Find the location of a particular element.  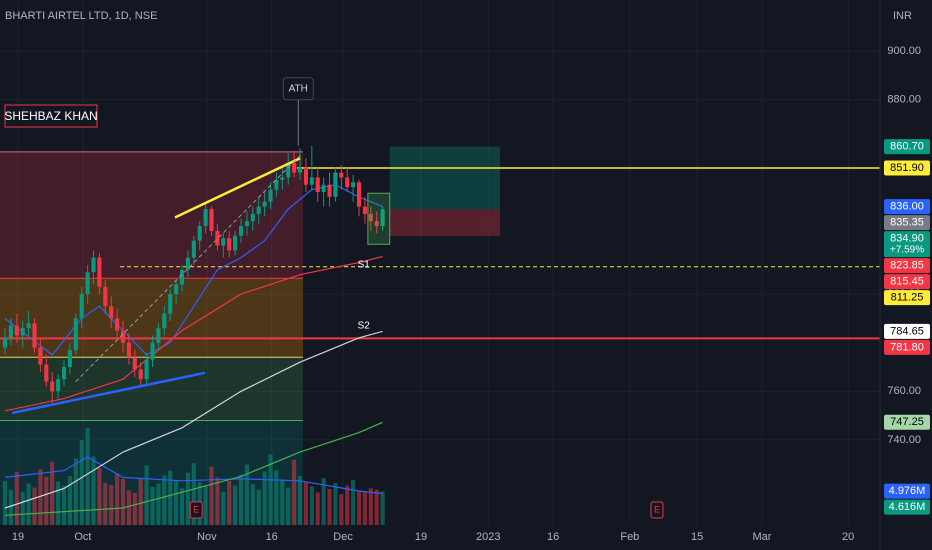

event-label: E is located at coordinates (196, 509).